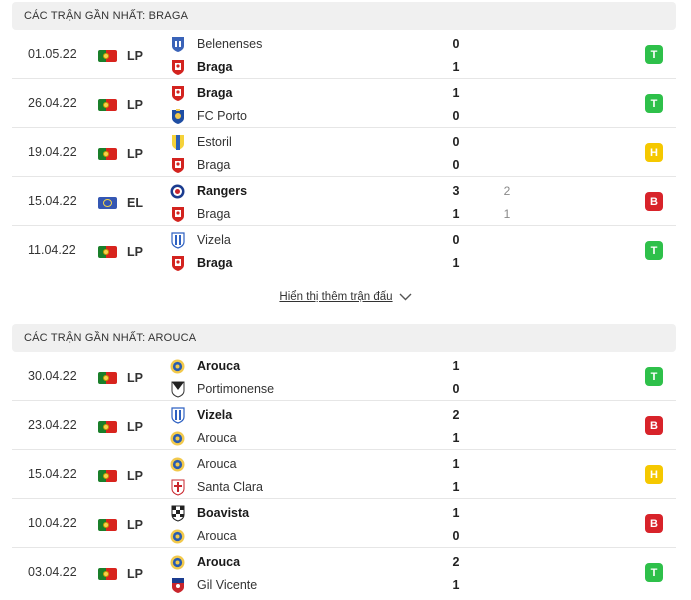  What do you see at coordinates (230, 44) in the screenshot?
I see `home-team-name: Belenenses` at bounding box center [230, 44].